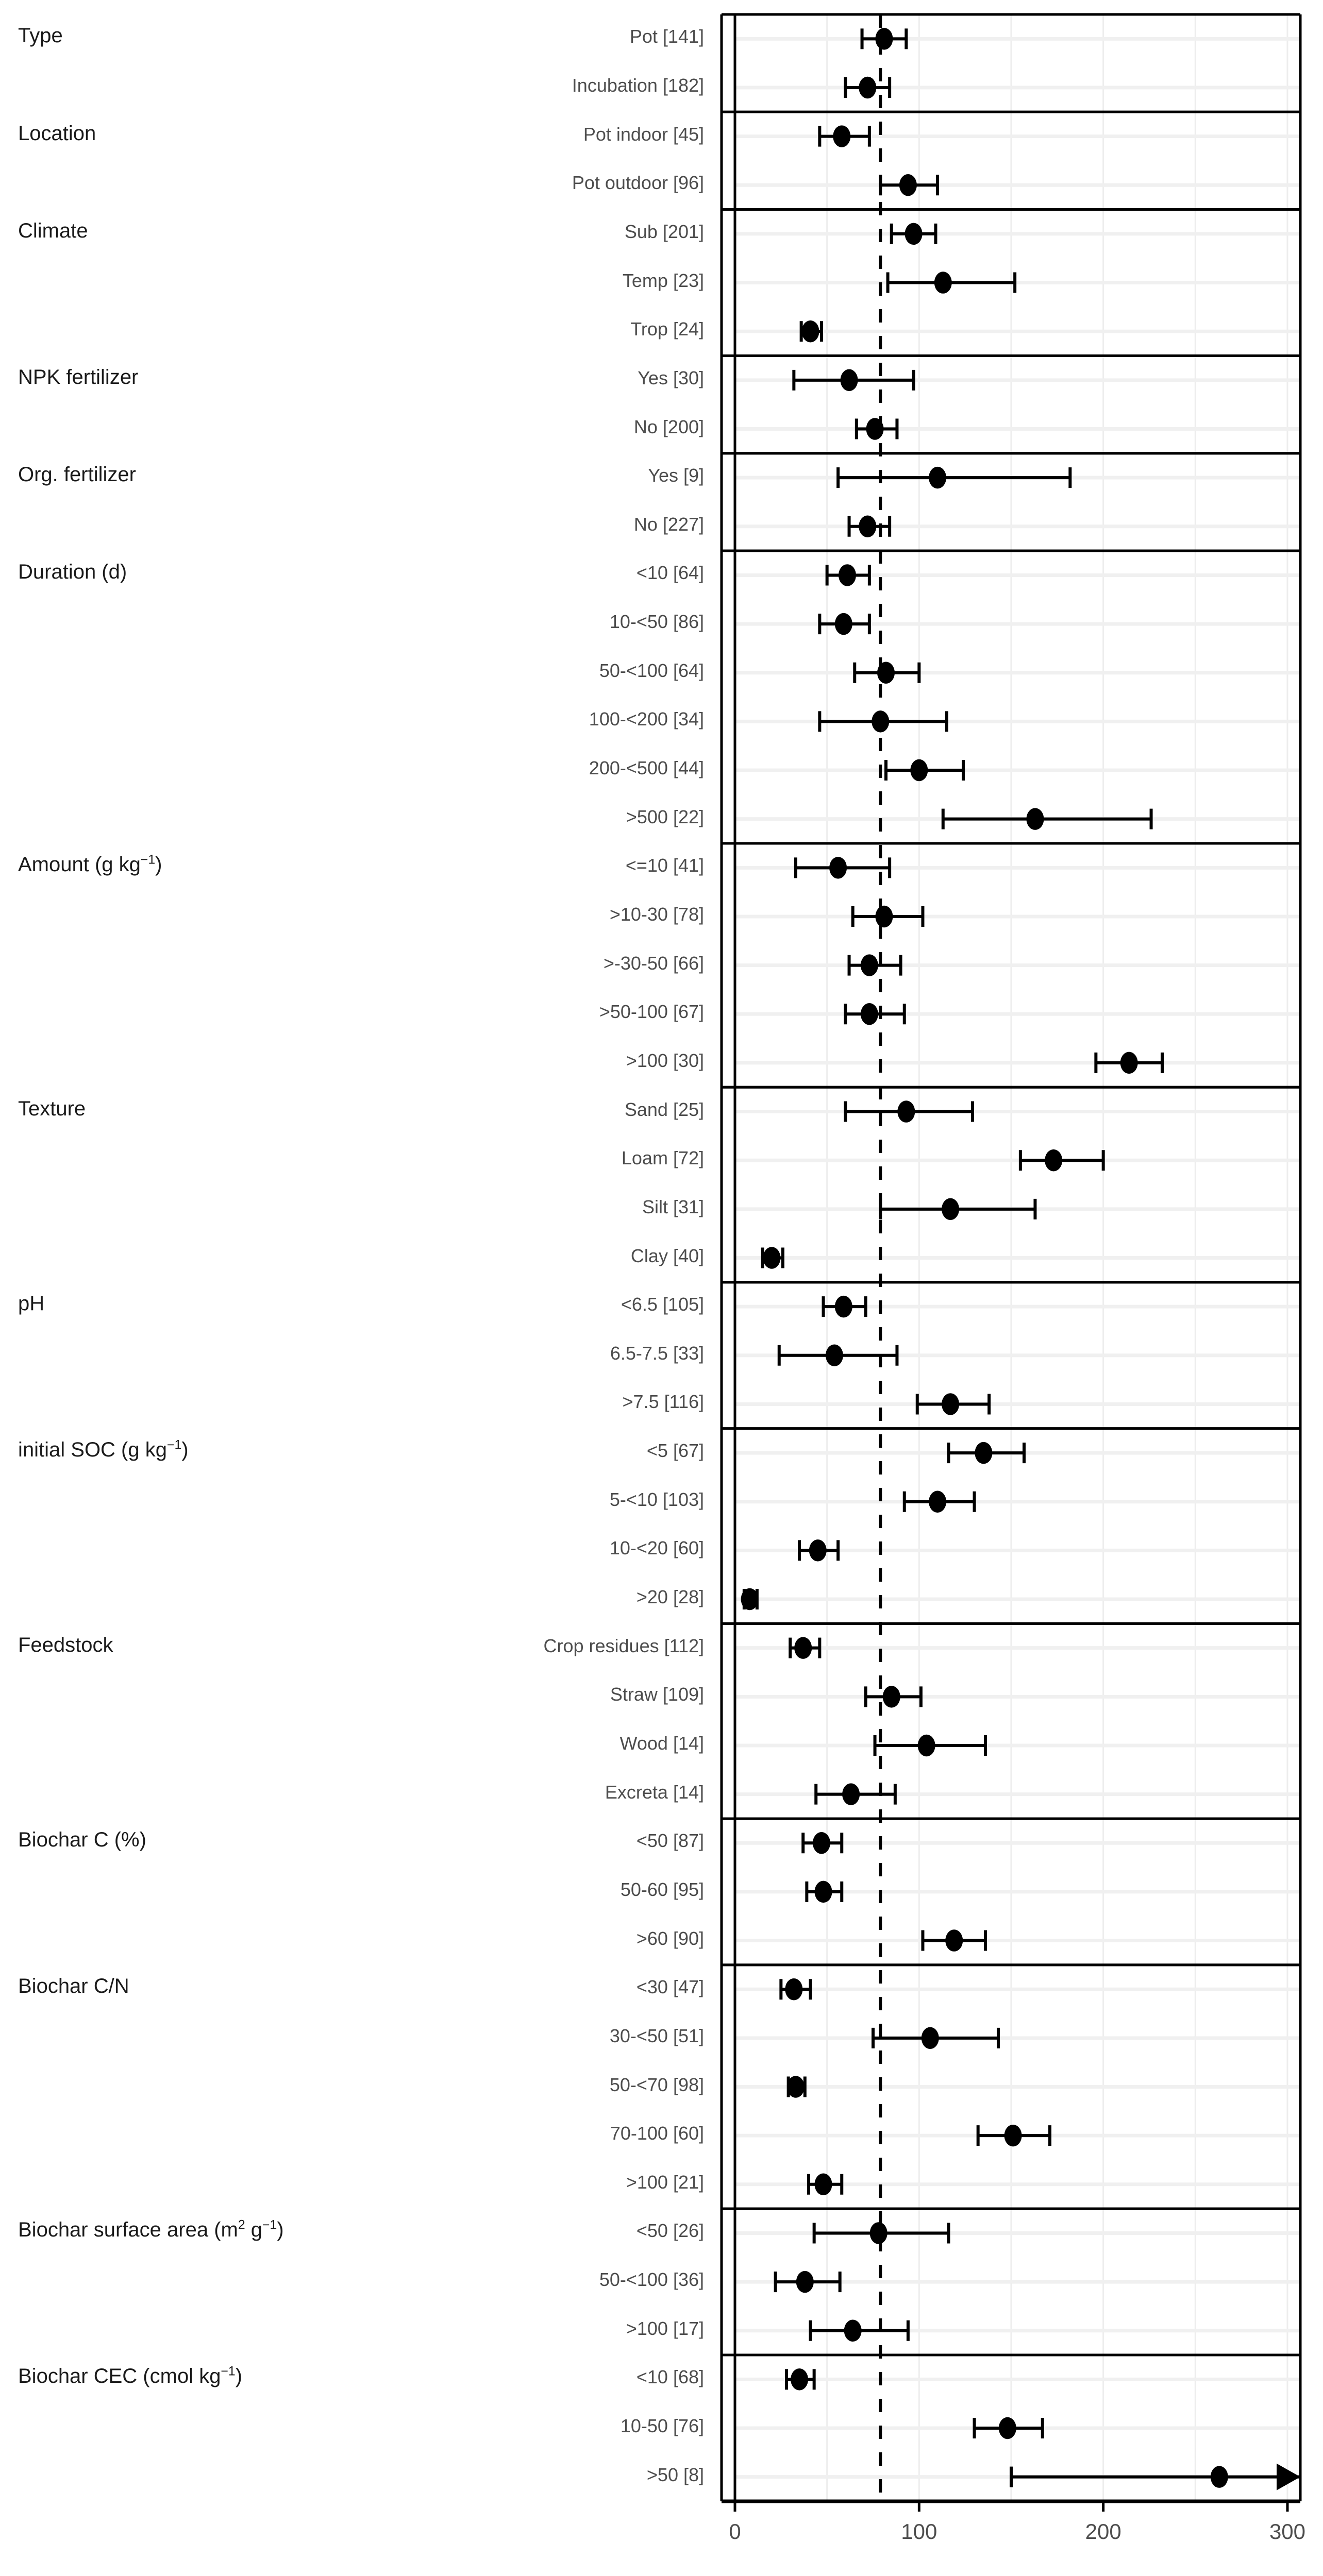 Image resolution: width=1323 pixels, height=2576 pixels. I want to click on row-label: Excreta [14], so click(654, 1792).